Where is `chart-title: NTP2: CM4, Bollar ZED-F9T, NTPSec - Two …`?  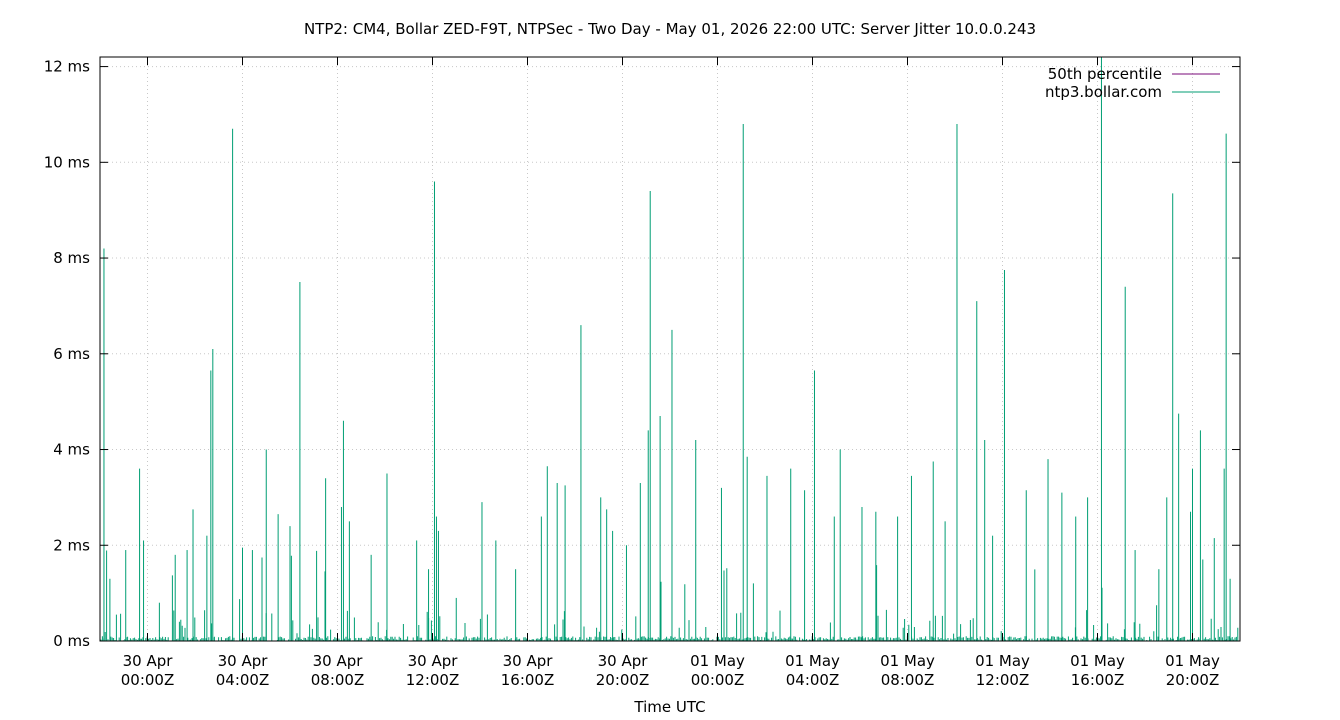 chart-title: NTP2: CM4, Bollar ZED-F9T, NTPSec - Two … is located at coordinates (670, 29).